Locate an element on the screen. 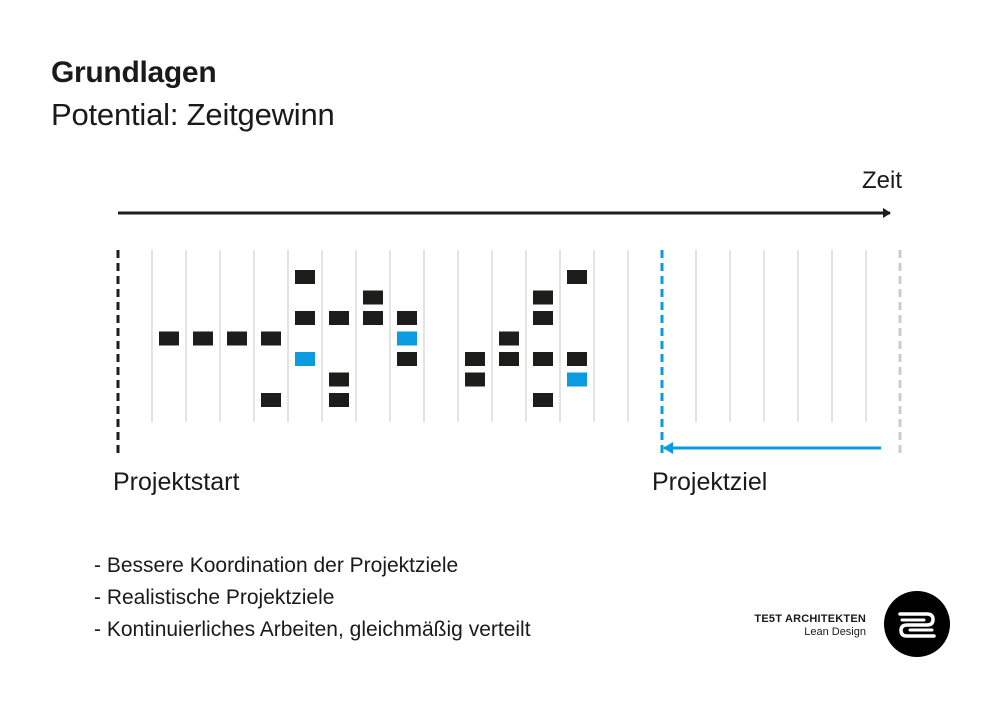  brand-tagline: Lean Design is located at coordinates (835, 632).